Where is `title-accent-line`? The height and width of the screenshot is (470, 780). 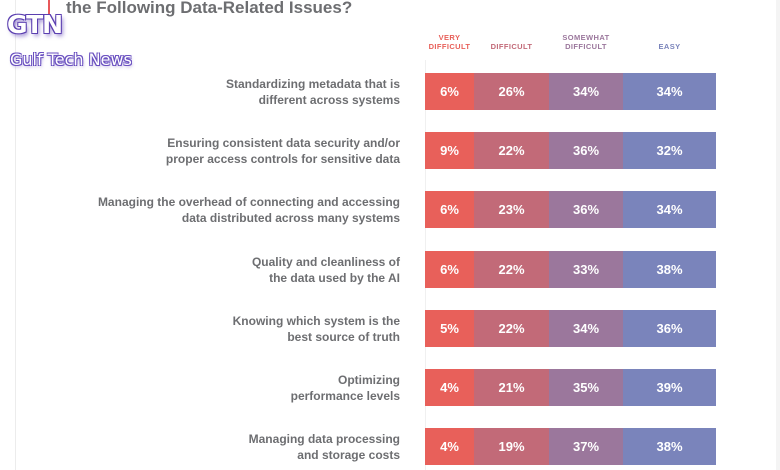 title-accent-line is located at coordinates (49, 9).